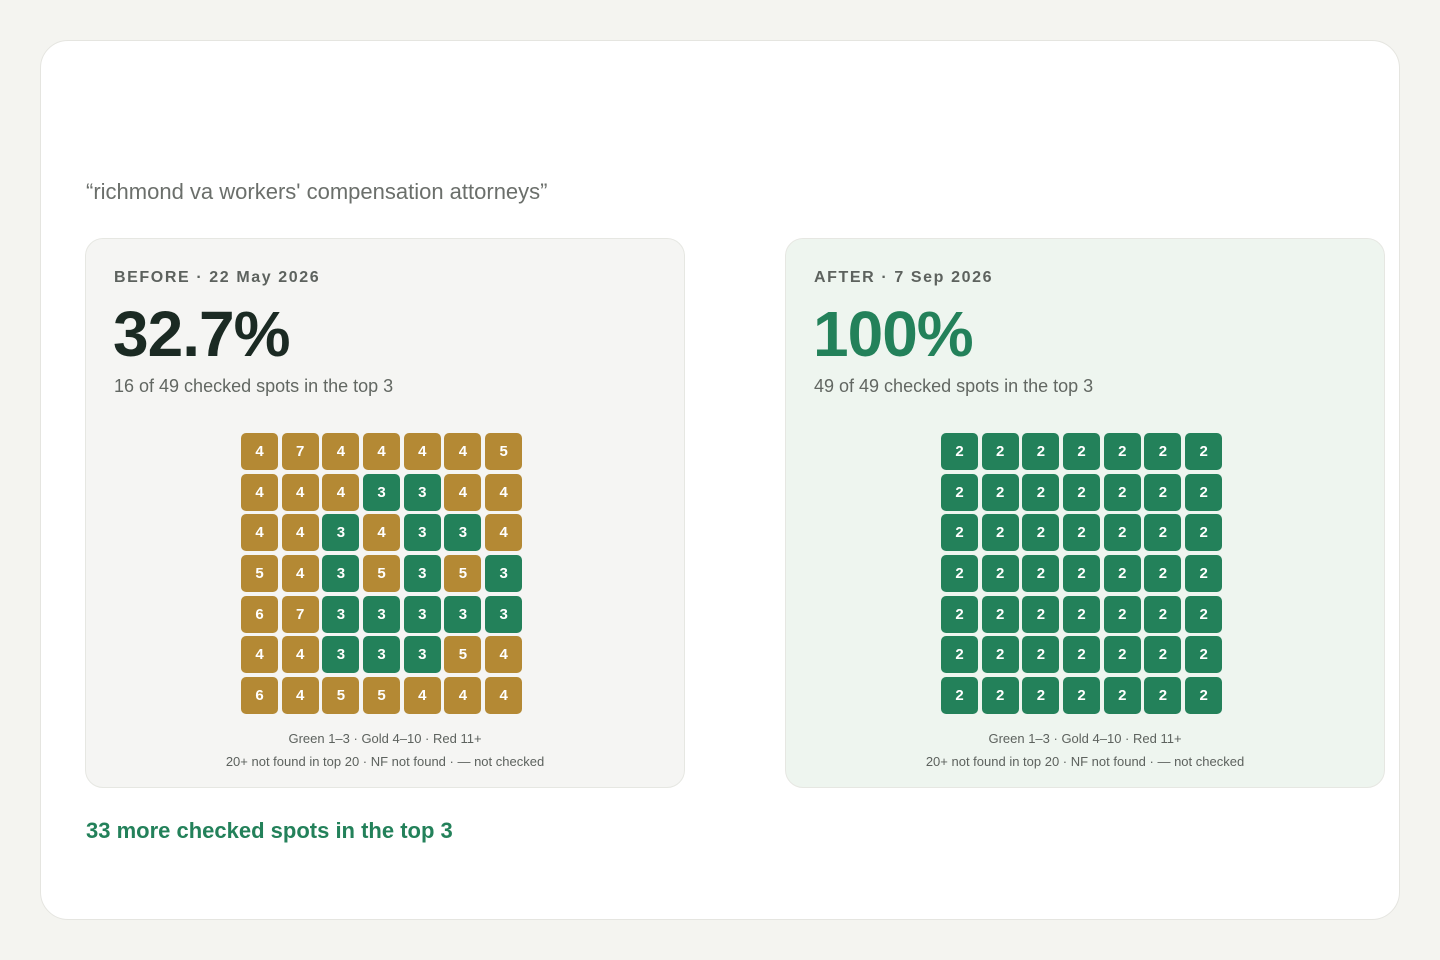  I want to click on subtitle: 49 of 49 checked spots in the top 3, so click(954, 386).